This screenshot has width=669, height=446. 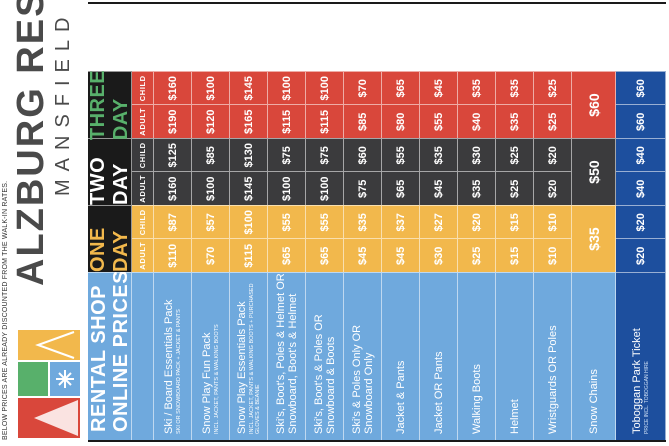 I want to click on item-name: Ski's & Poles Only OR Snowboard Only, so click(x=362, y=379).